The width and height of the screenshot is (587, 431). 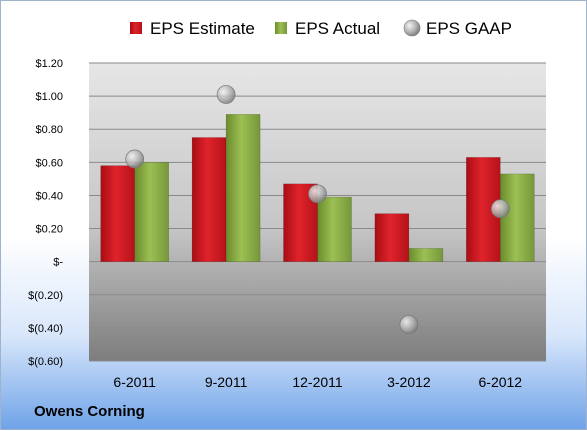 I want to click on legend-item: EPS Estimate, so click(x=192, y=28).